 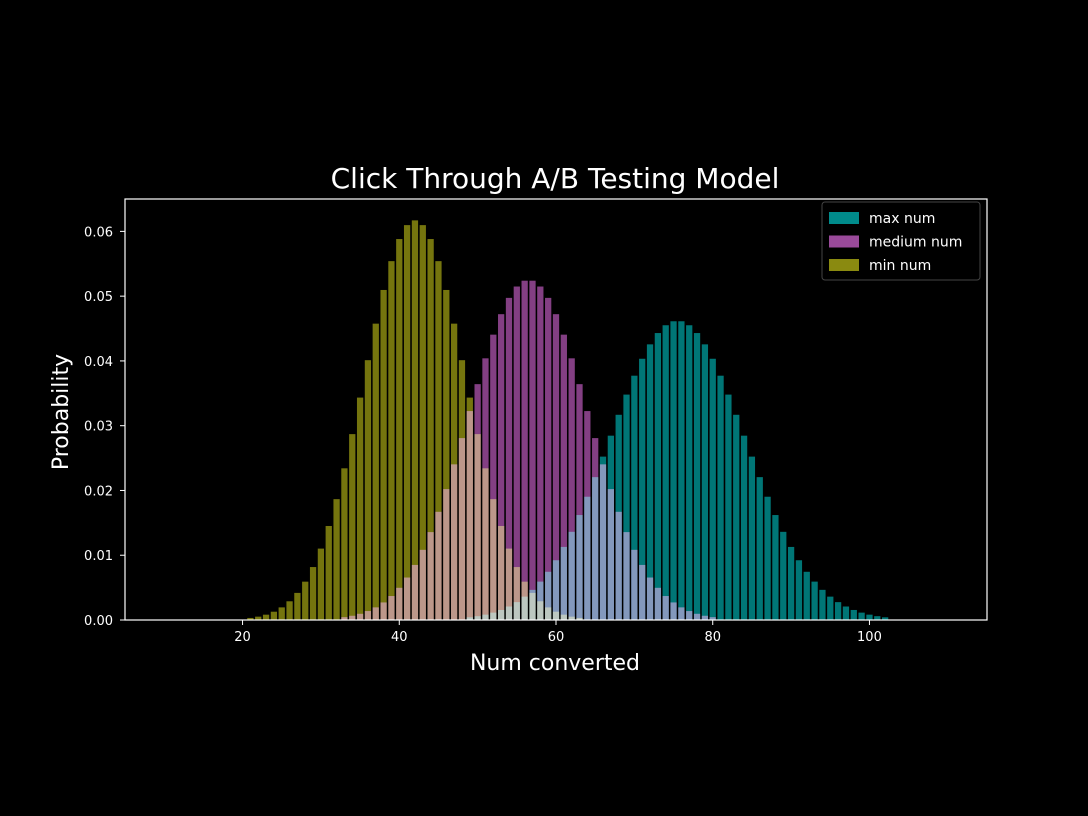 What do you see at coordinates (98, 491) in the screenshot?
I see `y-tick-label: 0.02` at bounding box center [98, 491].